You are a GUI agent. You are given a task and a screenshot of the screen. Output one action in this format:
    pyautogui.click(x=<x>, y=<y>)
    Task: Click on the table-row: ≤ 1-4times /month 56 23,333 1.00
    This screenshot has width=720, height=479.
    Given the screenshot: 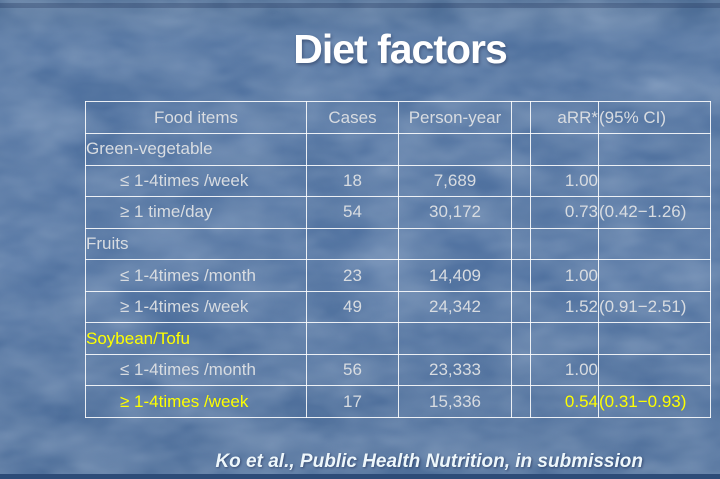 What is the action you would take?
    pyautogui.click(x=398, y=370)
    